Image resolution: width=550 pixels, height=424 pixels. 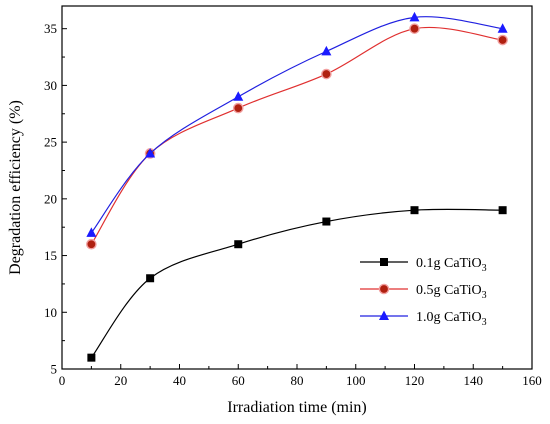 What do you see at coordinates (120, 380) in the screenshot?
I see `x-tick-label: 20` at bounding box center [120, 380].